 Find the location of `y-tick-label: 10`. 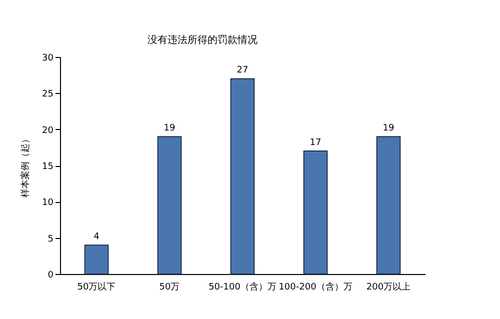

y-tick-label: 10 is located at coordinates (48, 203).